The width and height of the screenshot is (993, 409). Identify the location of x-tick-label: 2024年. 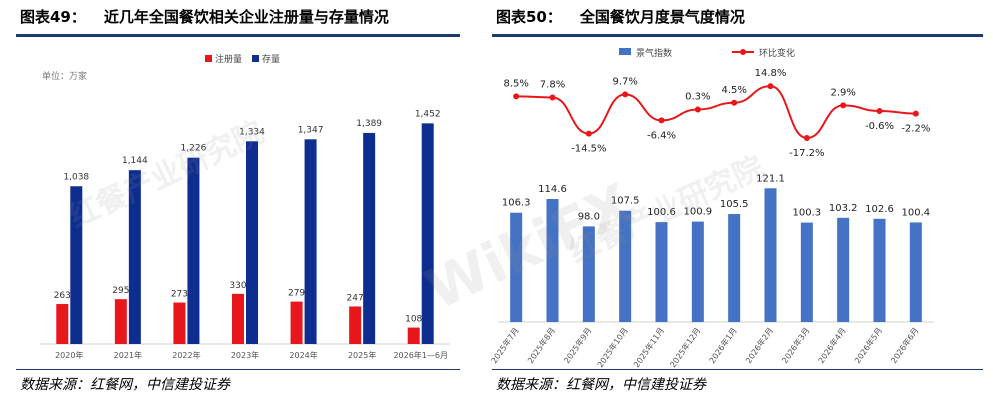
(303, 355).